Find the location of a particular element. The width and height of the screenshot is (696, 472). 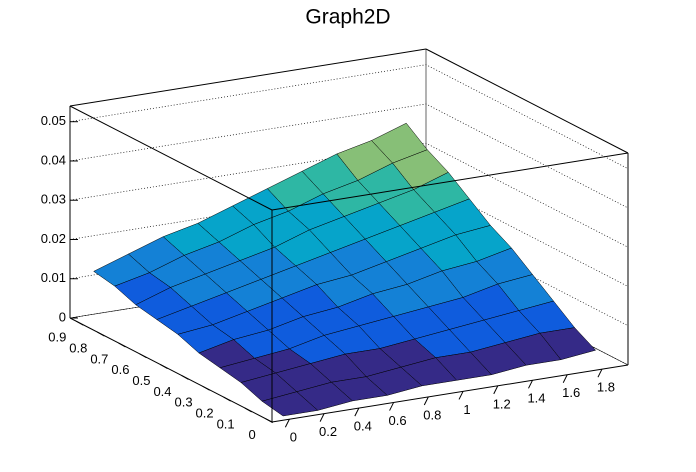

x-tick-label: 1.8 is located at coordinates (606, 387).